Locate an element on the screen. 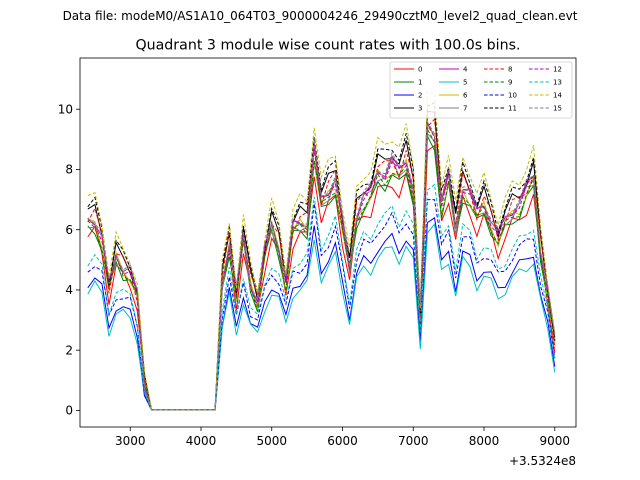 This screenshot has width=640, height=480. legend-box is located at coordinates (481, 90).